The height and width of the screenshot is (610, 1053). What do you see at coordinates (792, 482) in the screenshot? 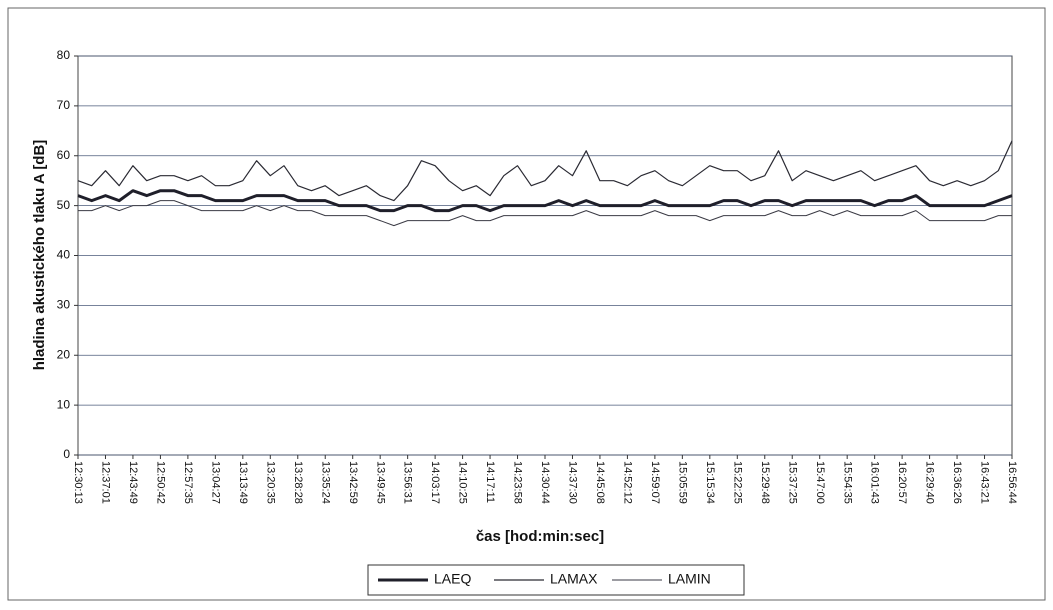
I see `x-tick-label: 15:37:25` at bounding box center [792, 482].